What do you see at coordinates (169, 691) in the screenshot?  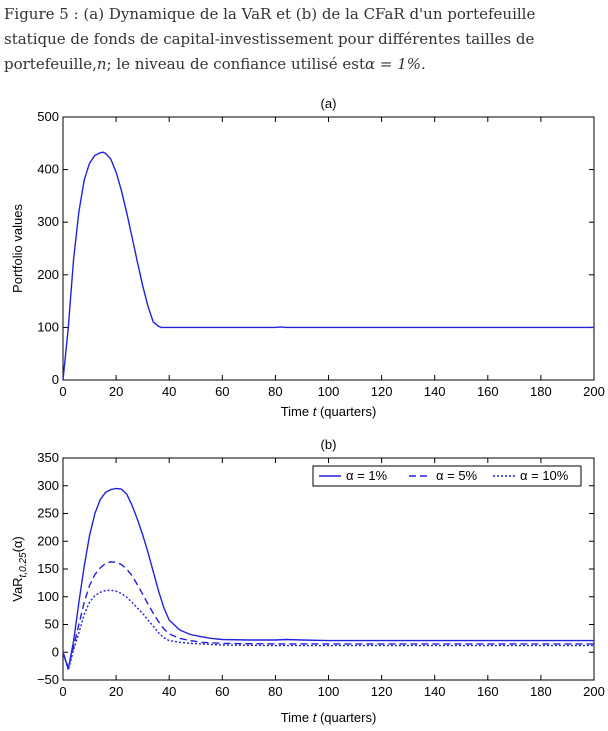 I see `x-tick-label-b: 40` at bounding box center [169, 691].